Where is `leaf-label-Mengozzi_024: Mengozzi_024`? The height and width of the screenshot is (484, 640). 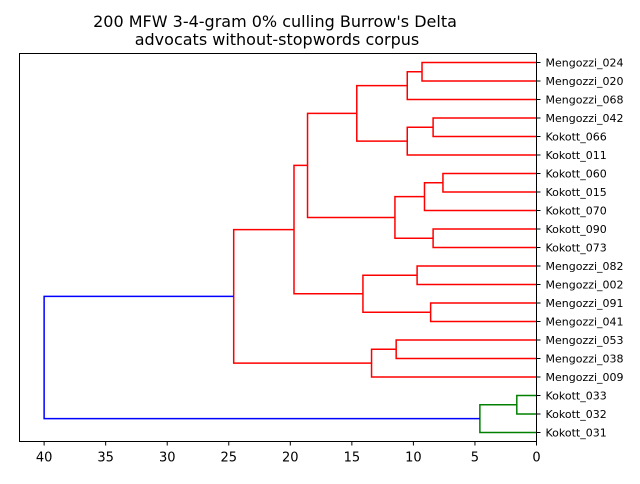 leaf-label-Mengozzi_024: Mengozzi_024 is located at coordinates (585, 63).